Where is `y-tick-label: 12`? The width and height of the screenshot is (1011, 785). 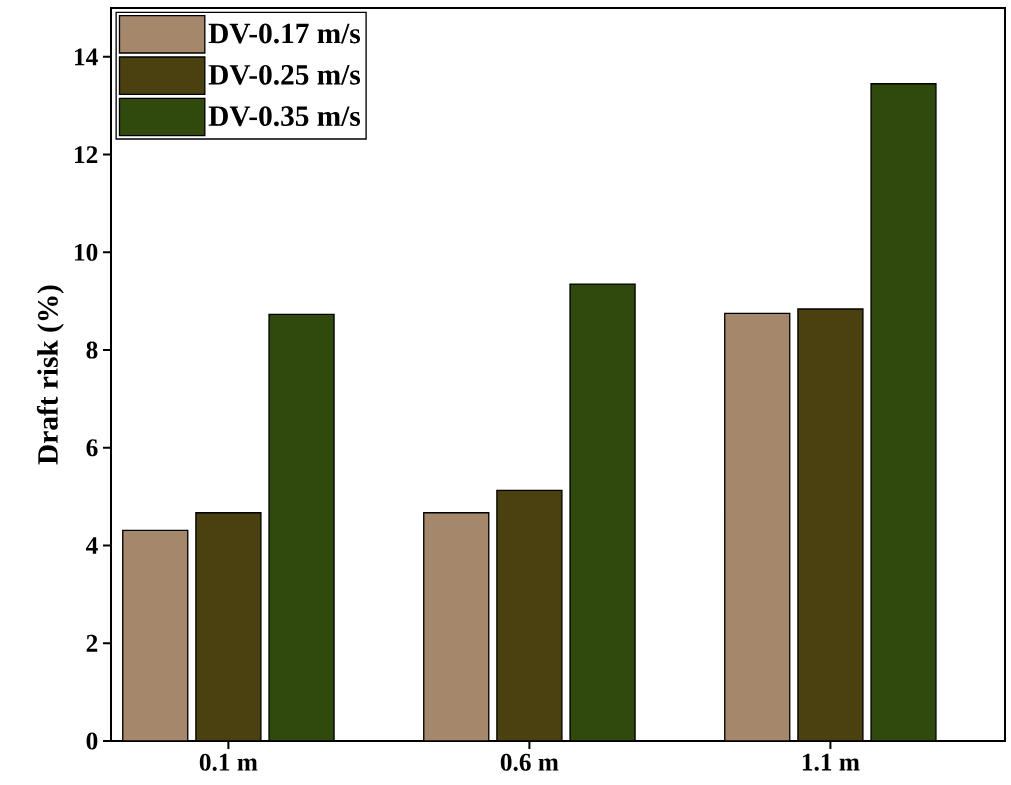
y-tick-label: 12 is located at coordinates (86, 154).